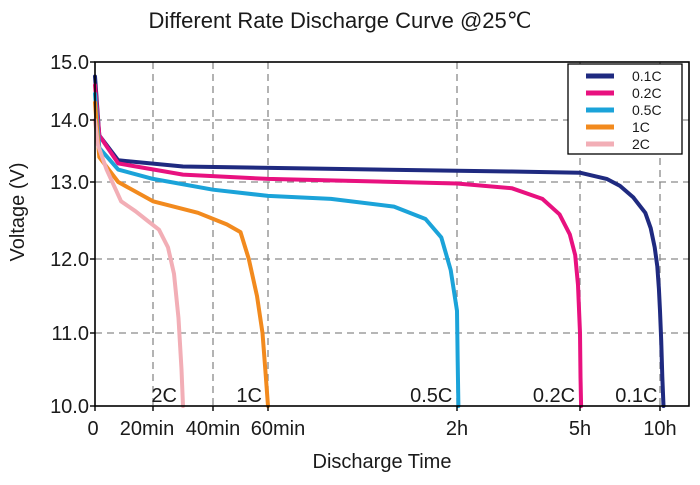 The width and height of the screenshot is (700, 485). What do you see at coordinates (404, 396) in the screenshot?
I see `curve-label-layer: 2C 1C 0.5C 0.2C 0.1C` at bounding box center [404, 396].